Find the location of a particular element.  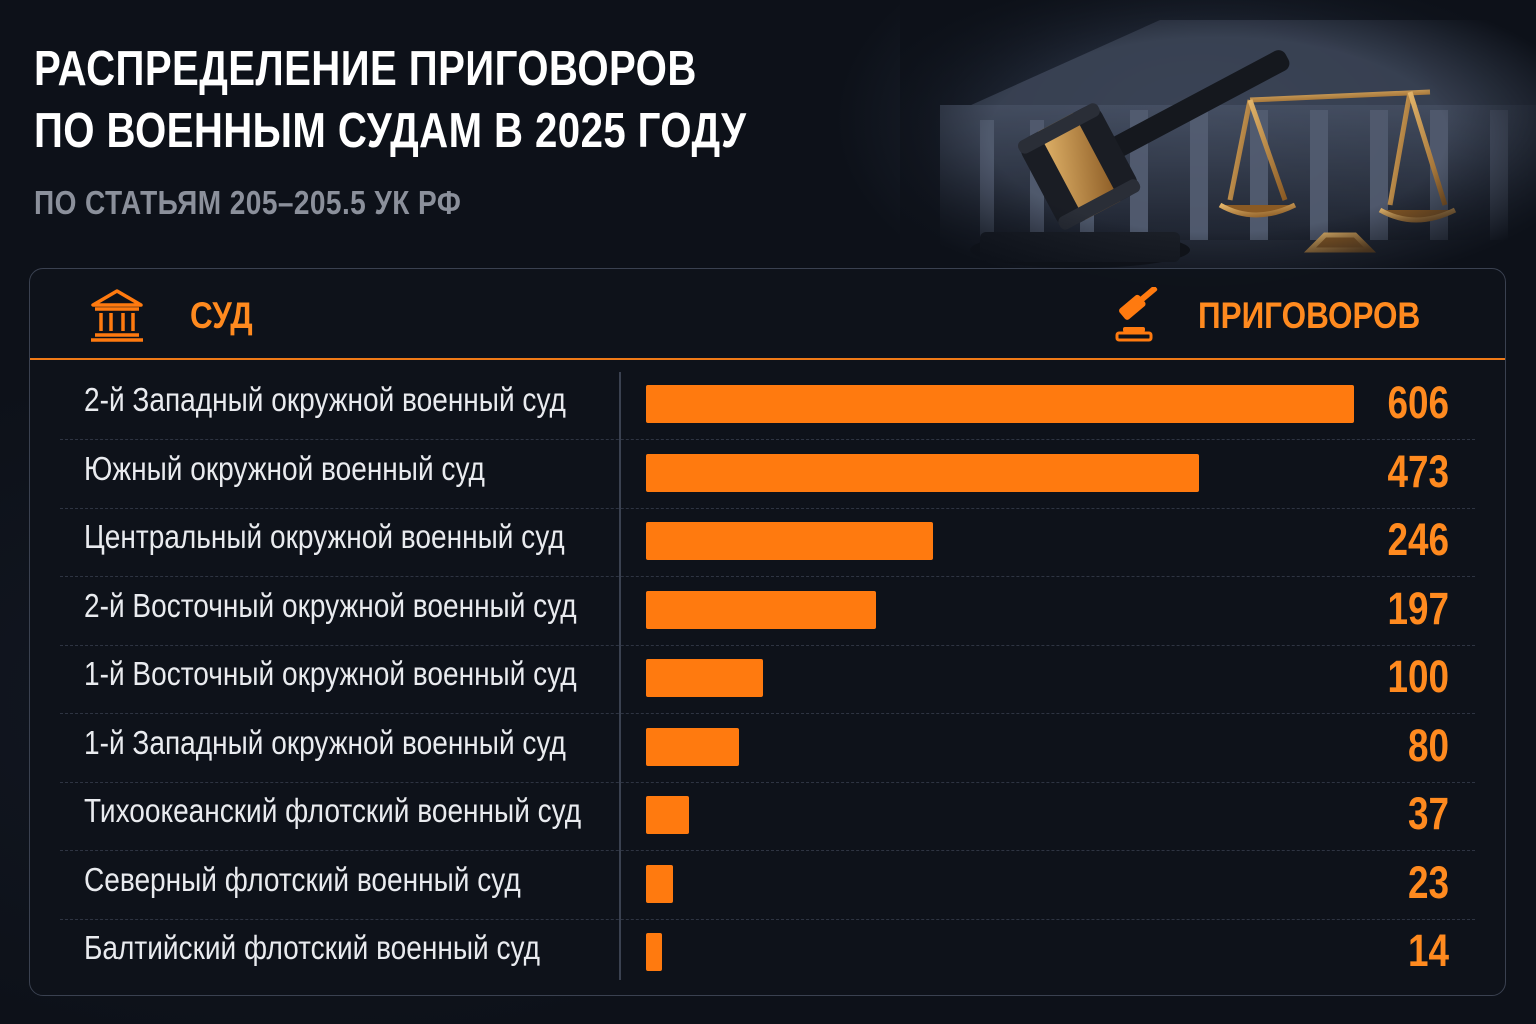

value-label: 80 is located at coordinates (1428, 745).